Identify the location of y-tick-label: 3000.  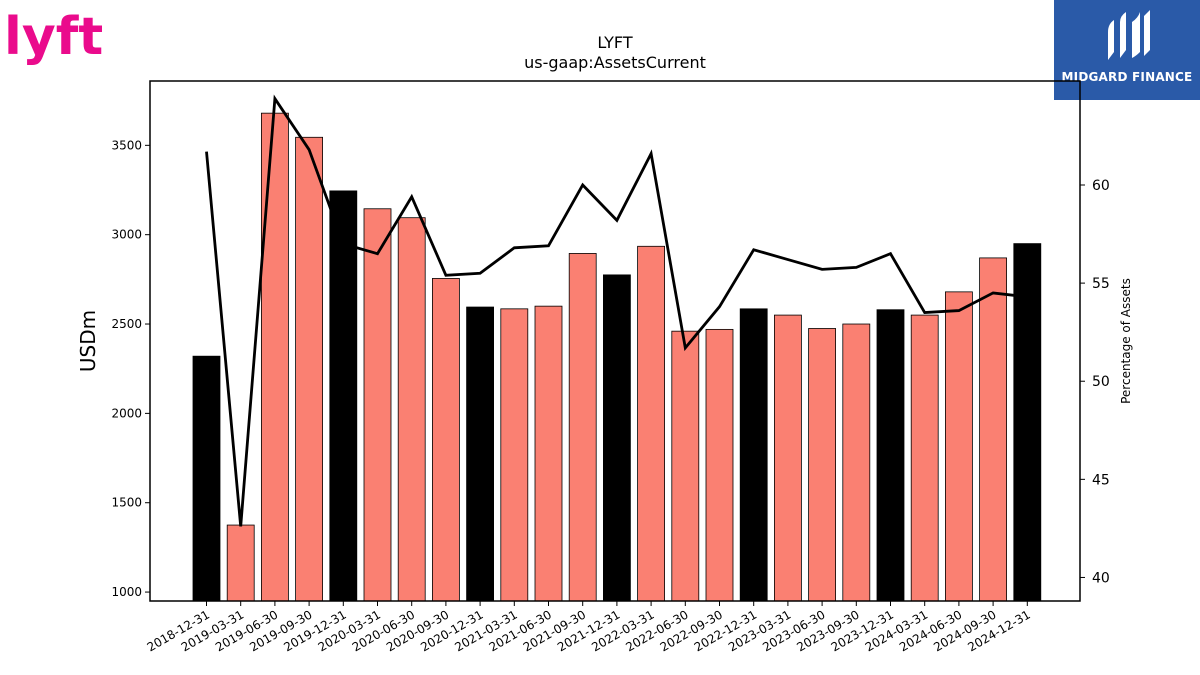
(126, 235).